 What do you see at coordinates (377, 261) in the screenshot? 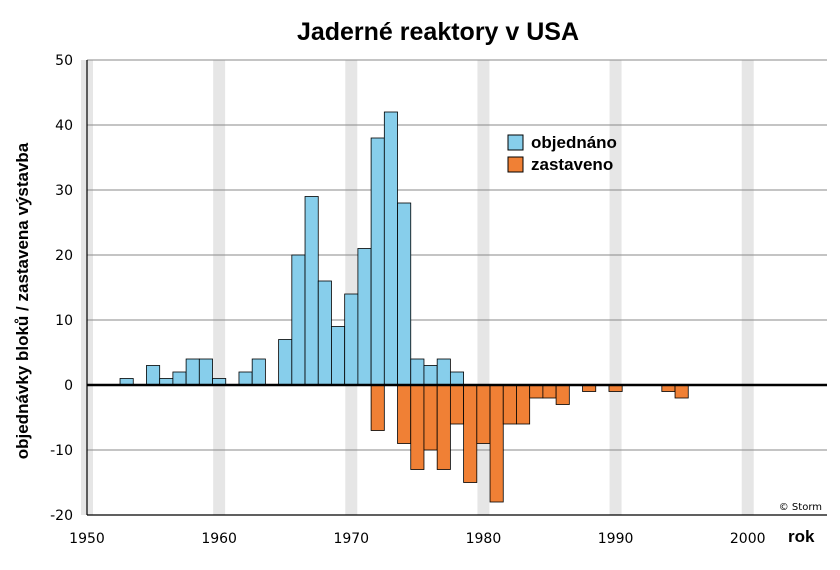
I see `bar-objednano-1972` at bounding box center [377, 261].